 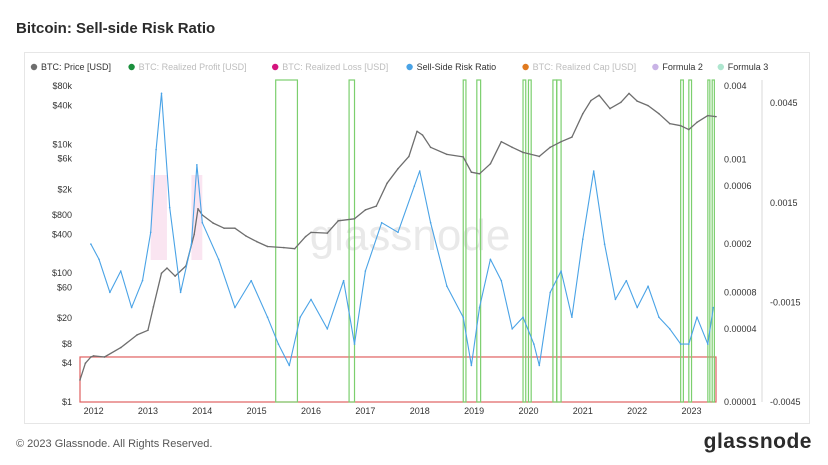 What do you see at coordinates (67, 363) in the screenshot?
I see `price-tick-label: $4` at bounding box center [67, 363].